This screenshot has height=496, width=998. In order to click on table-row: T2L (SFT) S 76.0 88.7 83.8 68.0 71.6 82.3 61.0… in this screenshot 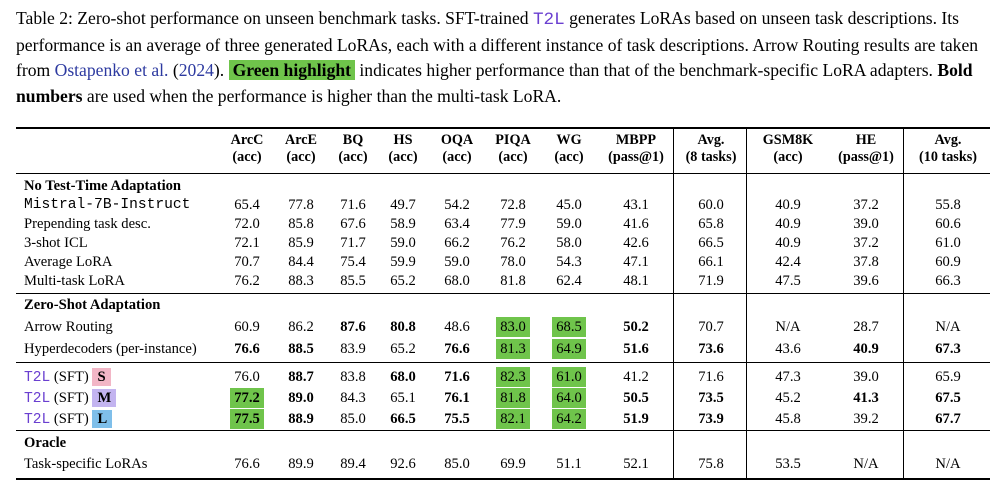, I will do `click(499, 377)`.